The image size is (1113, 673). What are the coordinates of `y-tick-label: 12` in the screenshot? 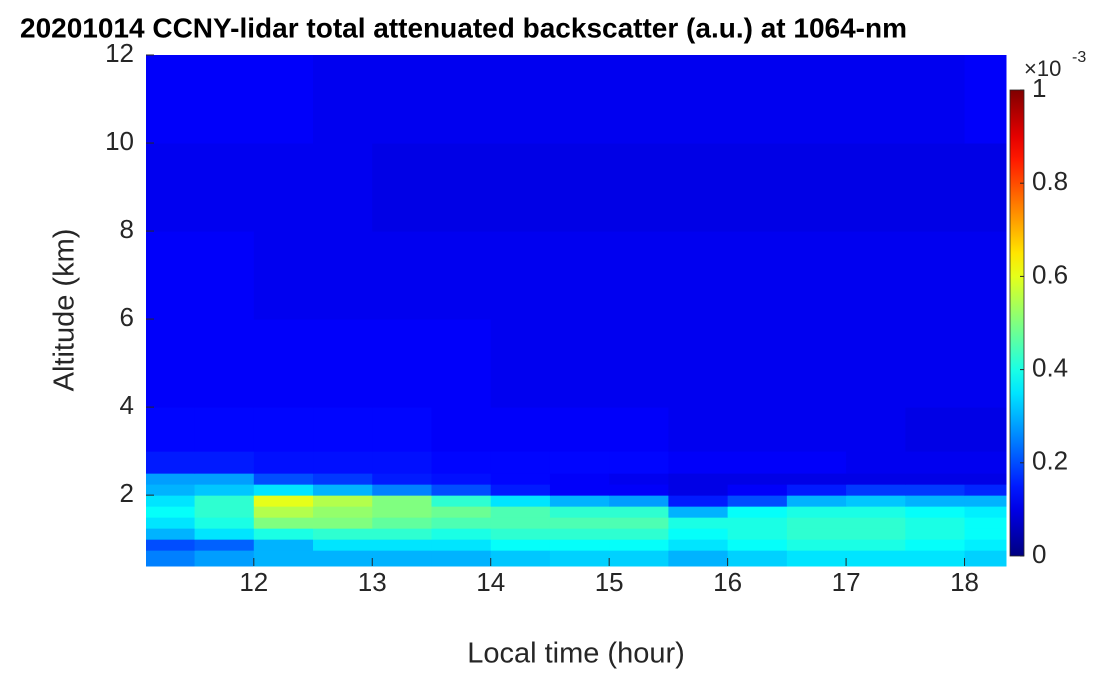 It's located at (119, 53).